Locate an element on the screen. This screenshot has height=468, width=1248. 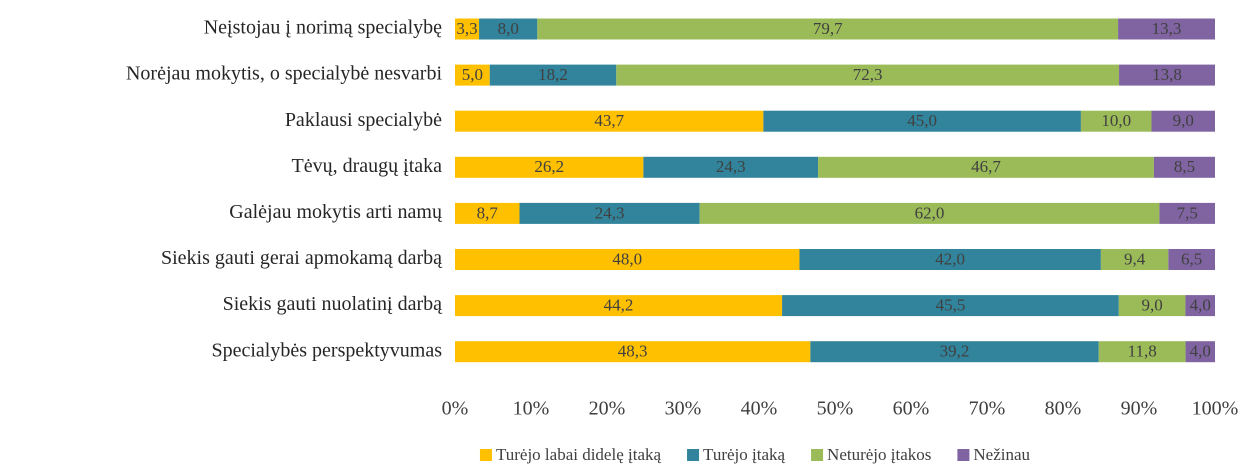
legend-label: Neturėjo įtakos is located at coordinates (879, 454).